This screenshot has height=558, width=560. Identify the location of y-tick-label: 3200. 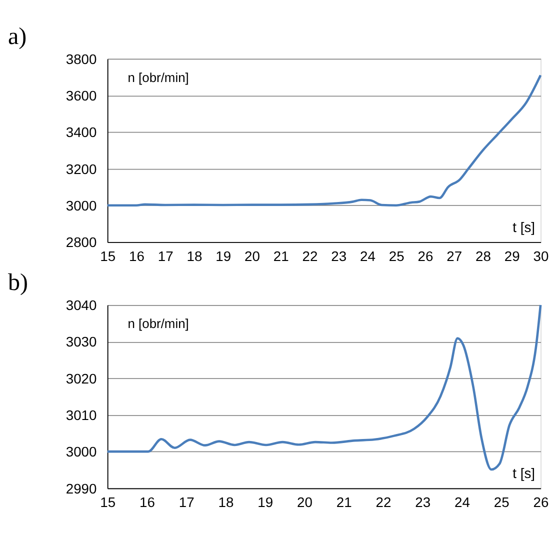
(81, 168).